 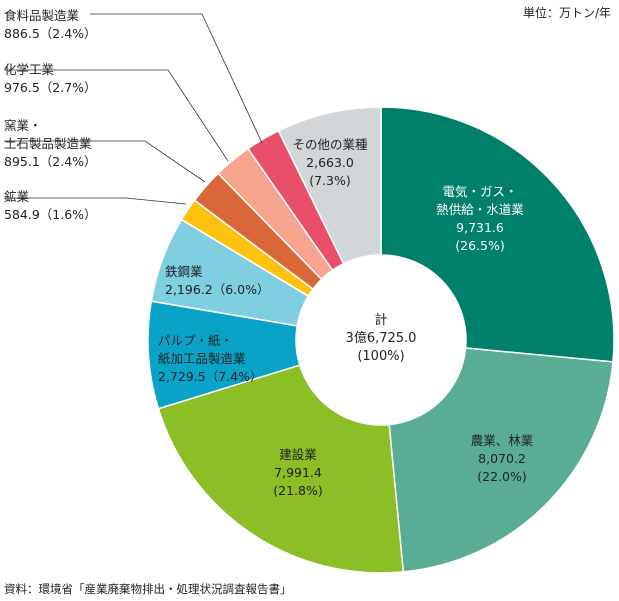 I want to click on slice-label-4: 鉄鋼業 2,196.2（6.0%）, so click(x=217, y=280).